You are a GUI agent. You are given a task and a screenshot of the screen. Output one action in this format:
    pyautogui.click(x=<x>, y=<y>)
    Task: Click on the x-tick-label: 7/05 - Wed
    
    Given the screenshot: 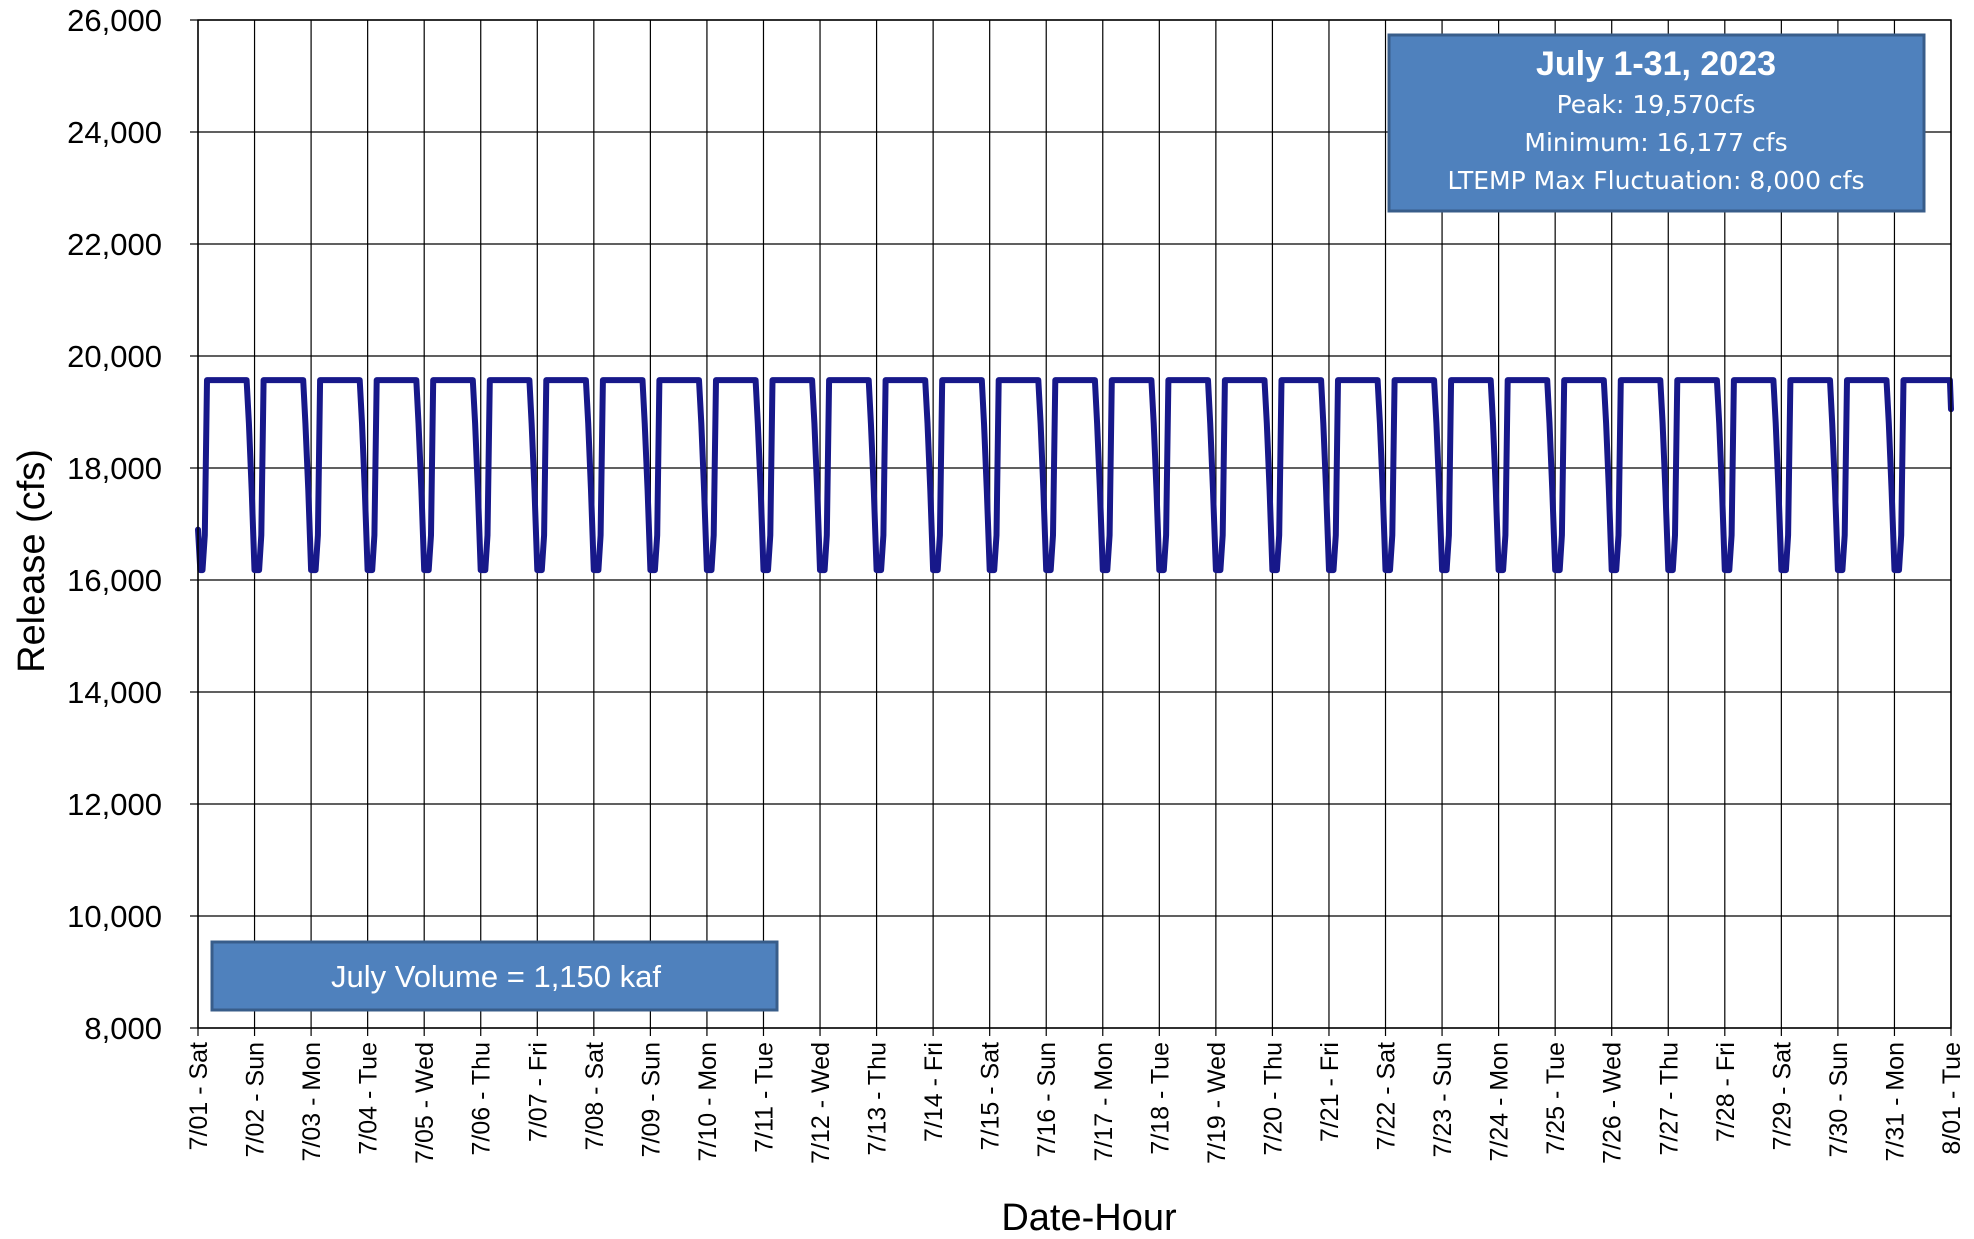 What is the action you would take?
    pyautogui.click(x=425, y=1103)
    